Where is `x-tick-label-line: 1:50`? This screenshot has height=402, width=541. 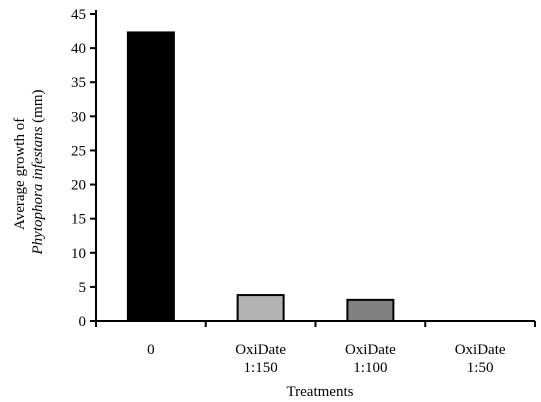 x-tick-label-line: 1:50 is located at coordinates (480, 368).